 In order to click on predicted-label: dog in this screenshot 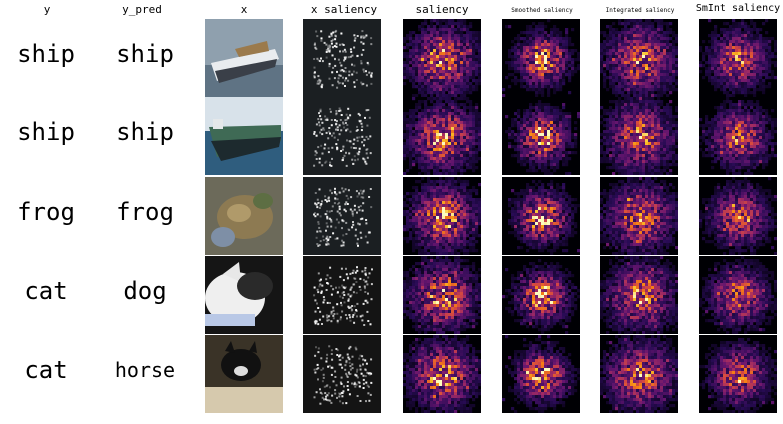, I will do `click(145, 291)`.